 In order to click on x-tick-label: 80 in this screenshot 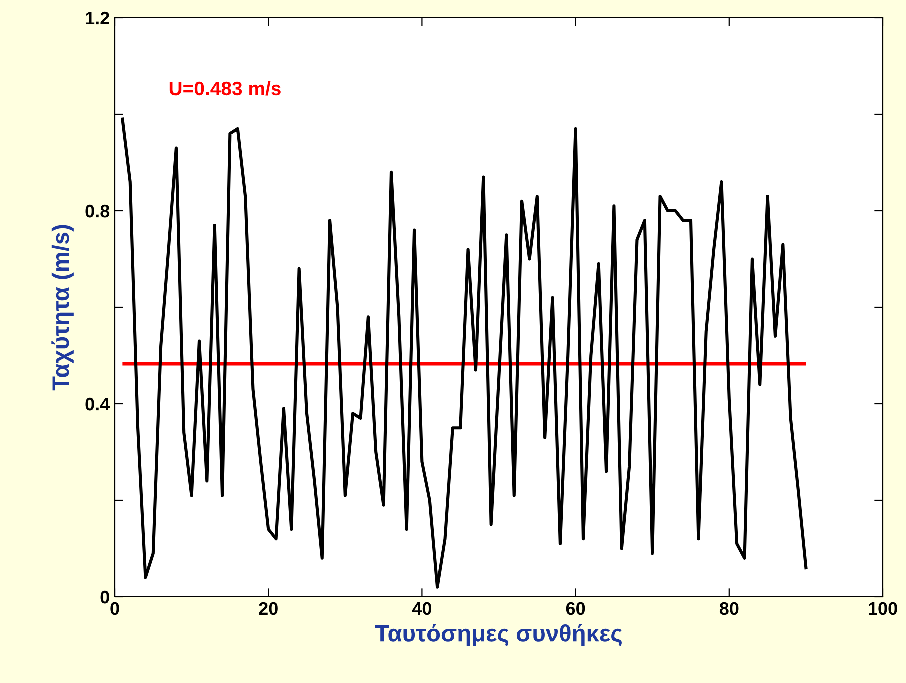, I will do `click(729, 609)`.